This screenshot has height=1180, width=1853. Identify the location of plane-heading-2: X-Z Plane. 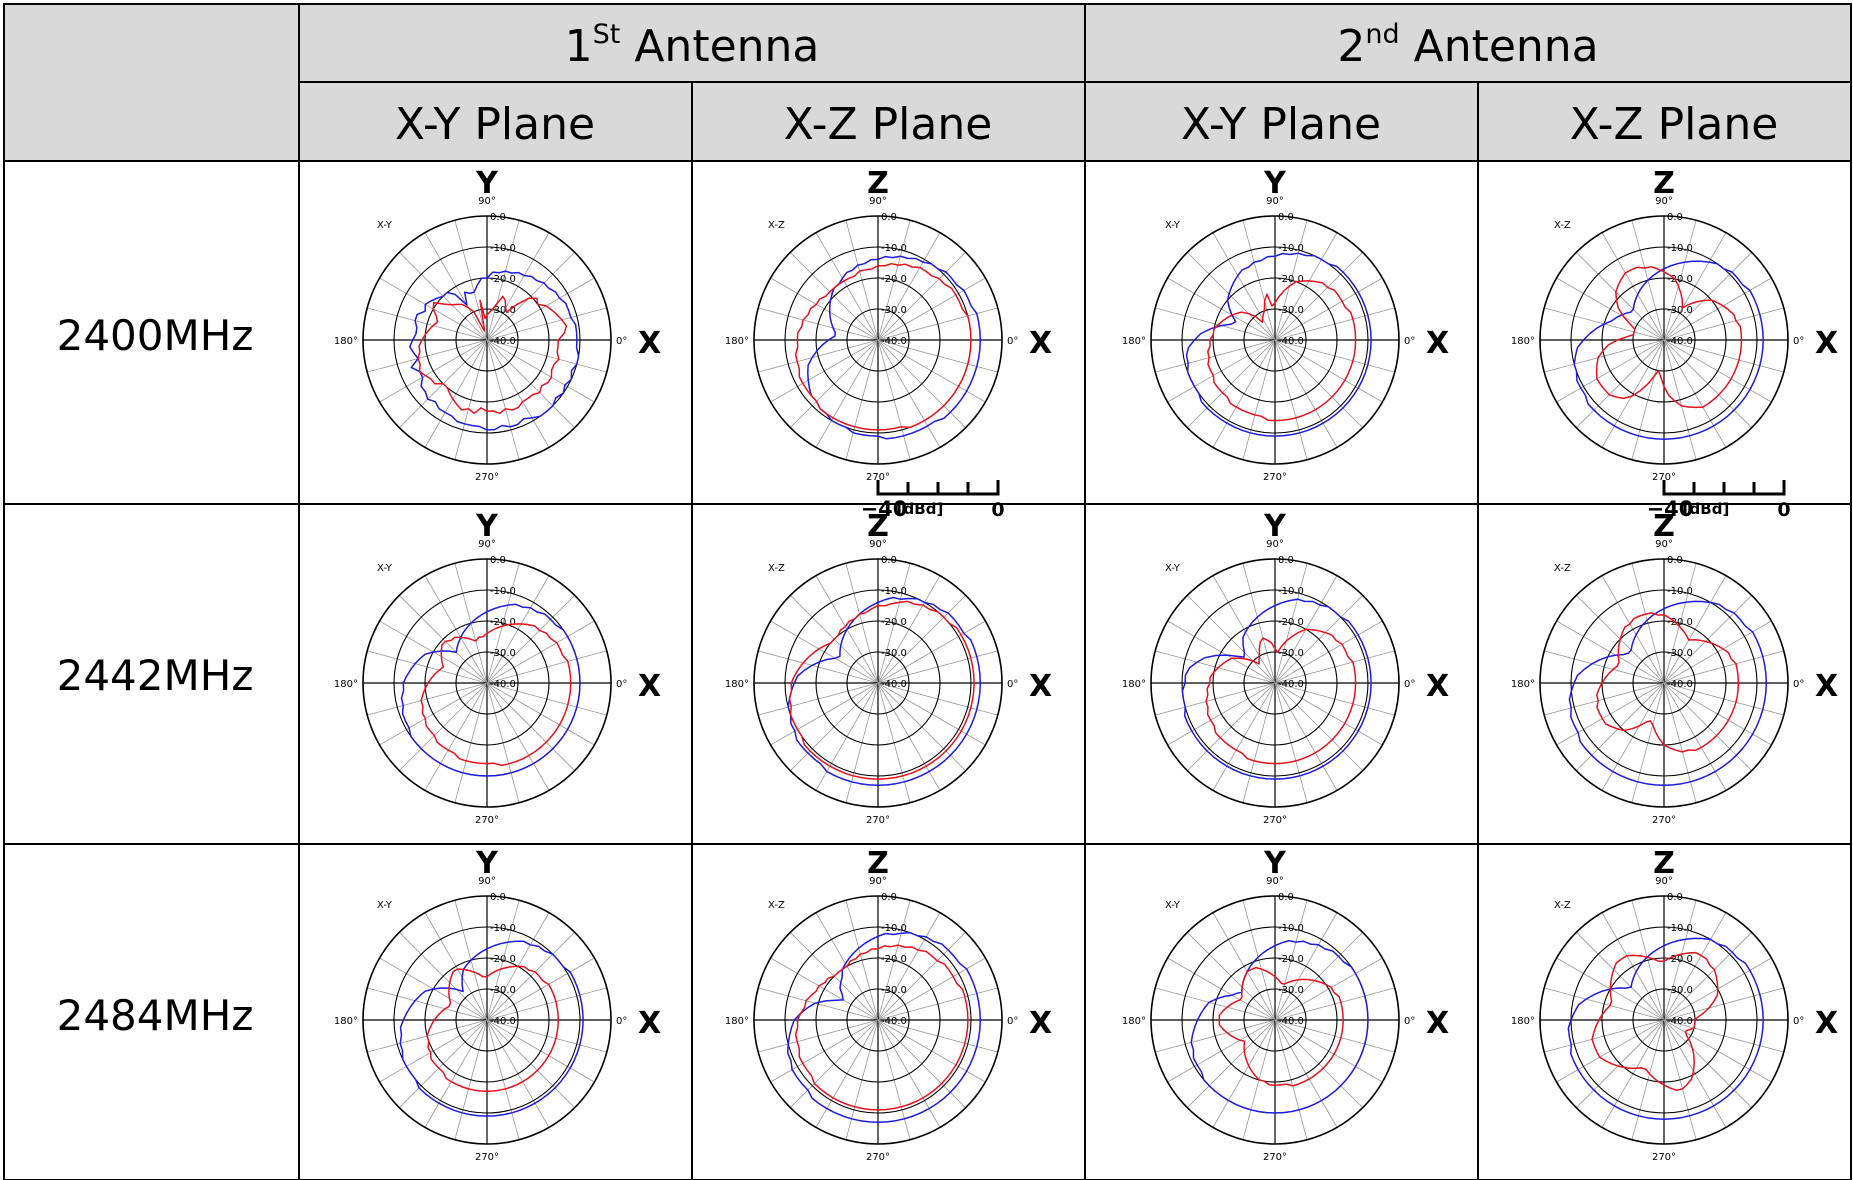
(888, 124).